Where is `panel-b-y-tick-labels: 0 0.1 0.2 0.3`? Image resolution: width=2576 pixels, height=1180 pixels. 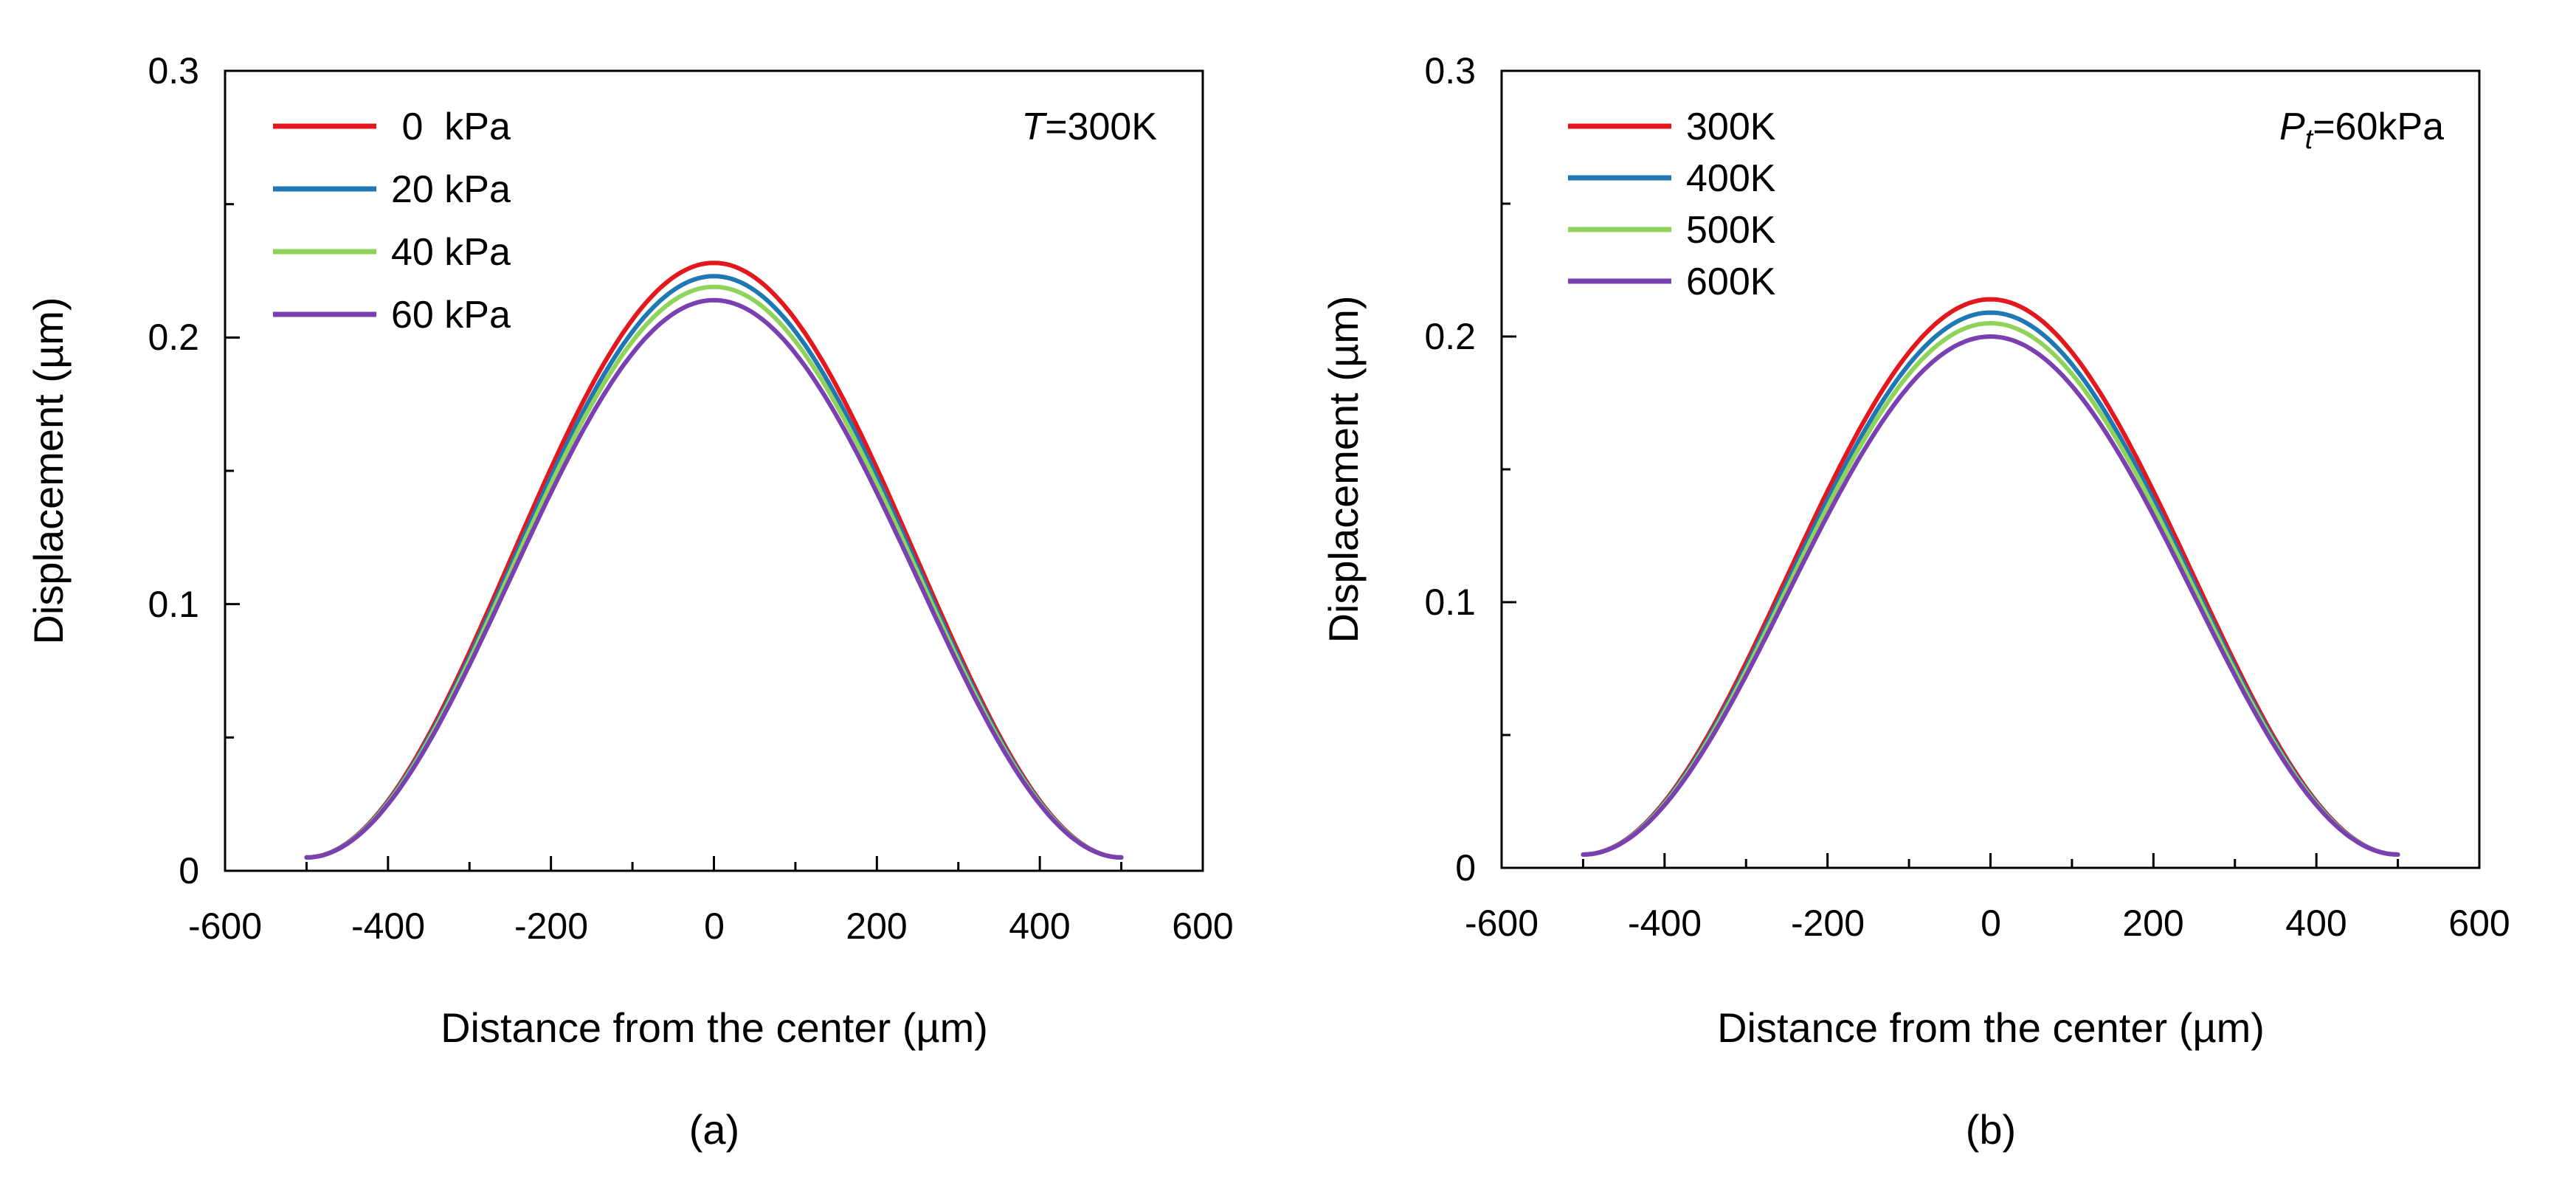 panel-b-y-tick-labels: 0 0.1 0.2 0.3 is located at coordinates (1450, 469).